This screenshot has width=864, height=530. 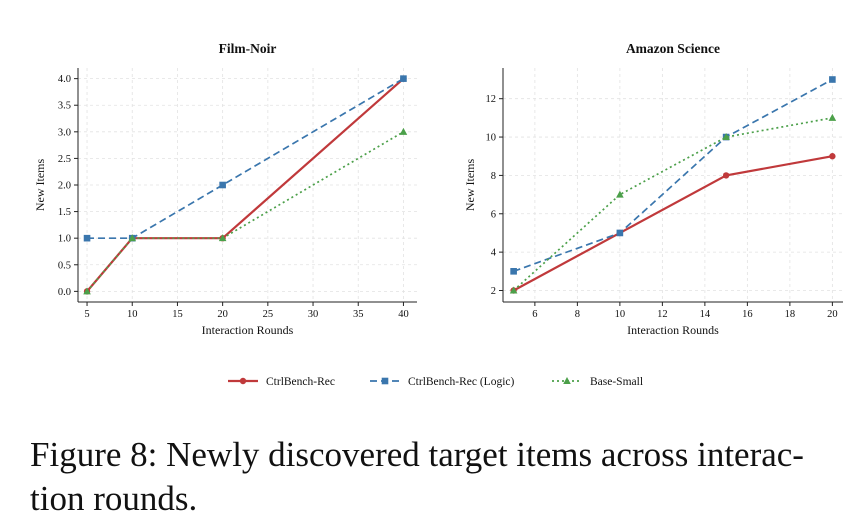 I want to click on legend-label-1: CtrlBench-Rec, so click(x=300, y=382).